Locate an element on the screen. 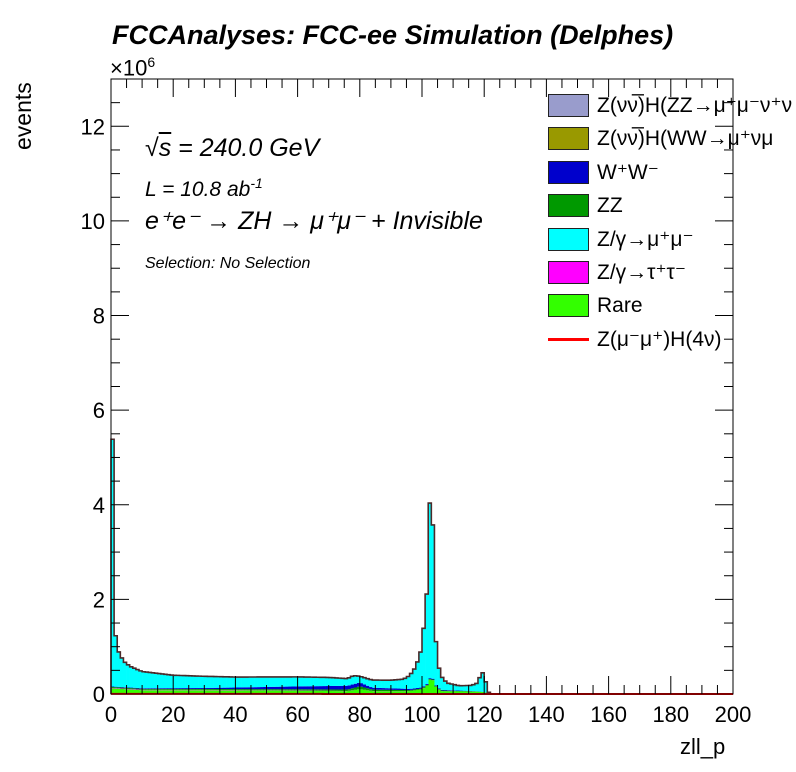 The image size is (796, 772). y-tick-label: 6 is located at coordinates (99, 410).